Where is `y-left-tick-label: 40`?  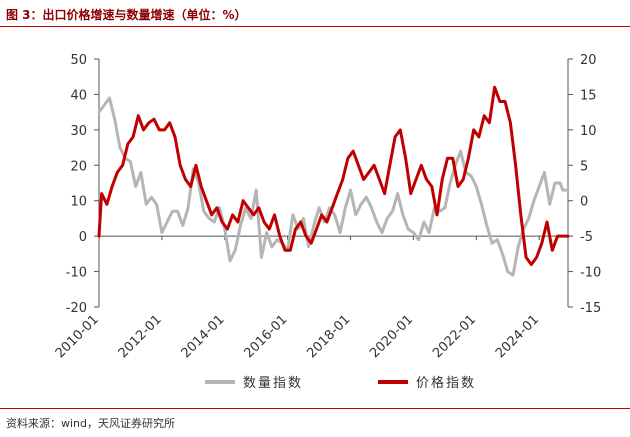 y-left-tick-label: 40 is located at coordinates (78, 95).